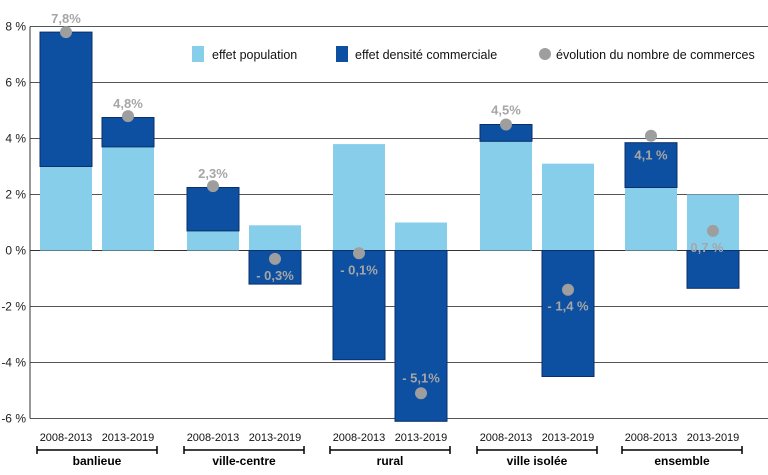 The width and height of the screenshot is (768, 475). What do you see at coordinates (421, 377) in the screenshot?
I see `data-label: - 5,1%` at bounding box center [421, 377].